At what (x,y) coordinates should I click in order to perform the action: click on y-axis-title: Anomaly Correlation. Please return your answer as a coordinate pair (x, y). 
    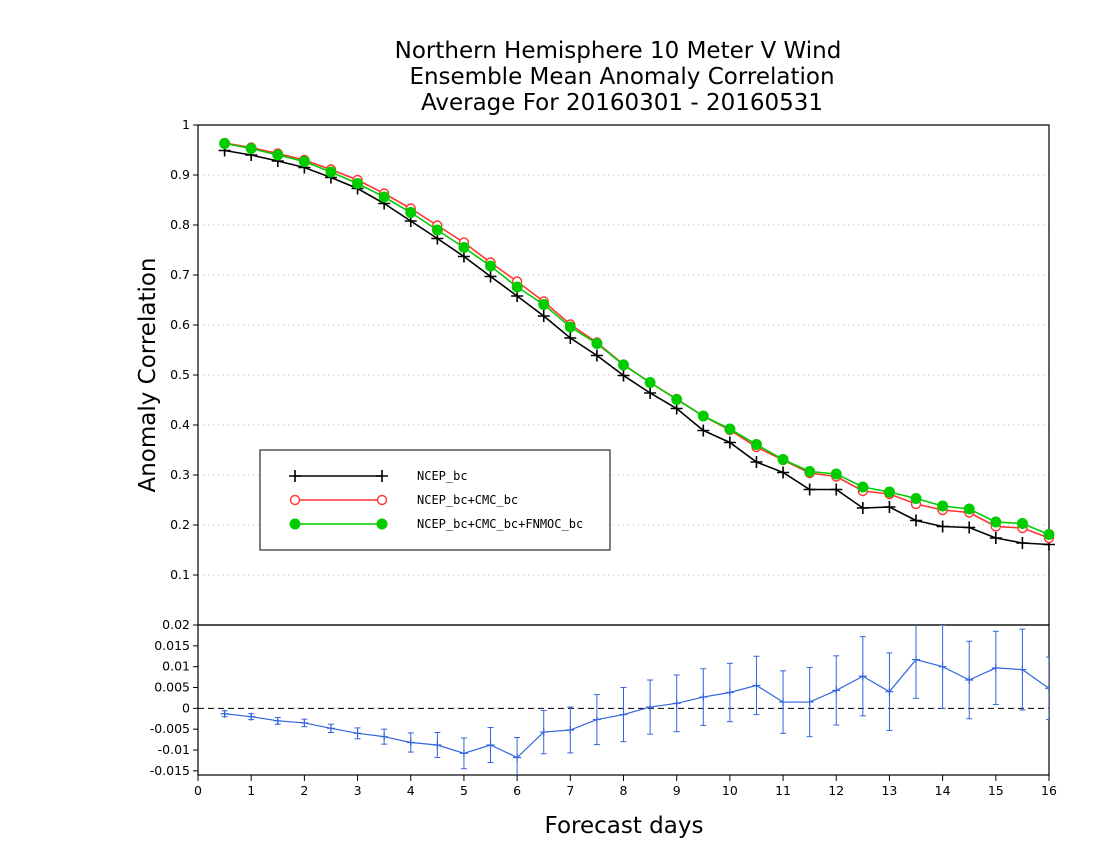
    Looking at the image, I should click on (148, 374).